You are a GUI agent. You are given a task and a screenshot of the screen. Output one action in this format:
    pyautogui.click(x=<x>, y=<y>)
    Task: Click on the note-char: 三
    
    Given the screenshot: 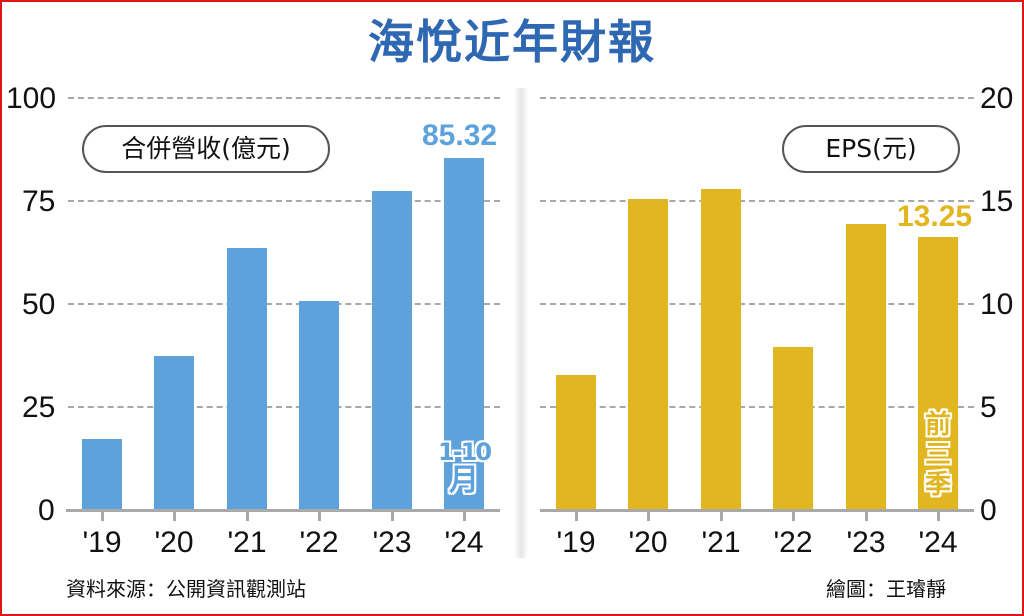 What is the action you would take?
    pyautogui.click(x=937, y=455)
    